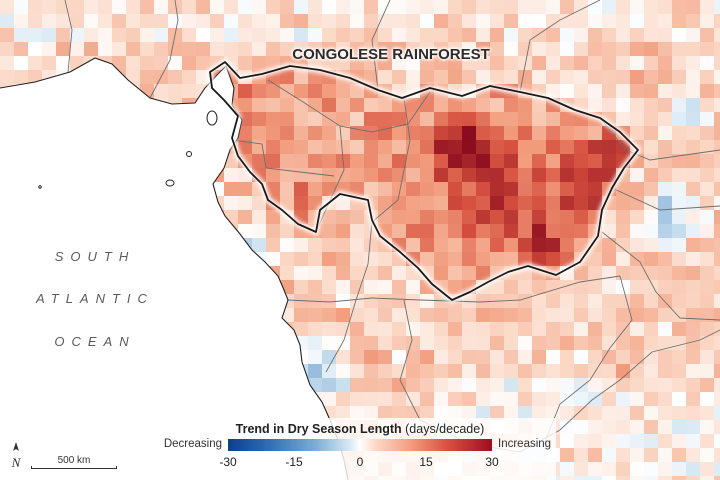  I want to click on north-arrow-label: N, so click(16, 462).